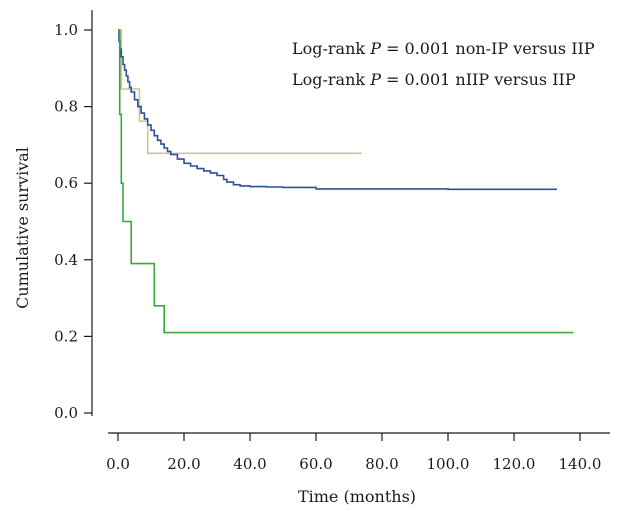 This screenshot has height=512, width=624. I want to click on annotation-2-prefix: Log-rank, so click(331, 79).